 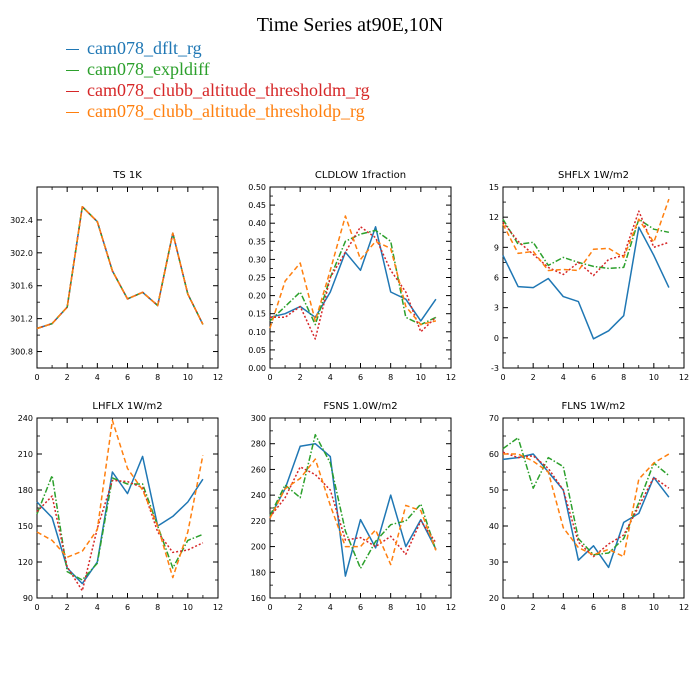 What do you see at coordinates (494, 490) in the screenshot?
I see `y-tick-label: 50` at bounding box center [494, 490].